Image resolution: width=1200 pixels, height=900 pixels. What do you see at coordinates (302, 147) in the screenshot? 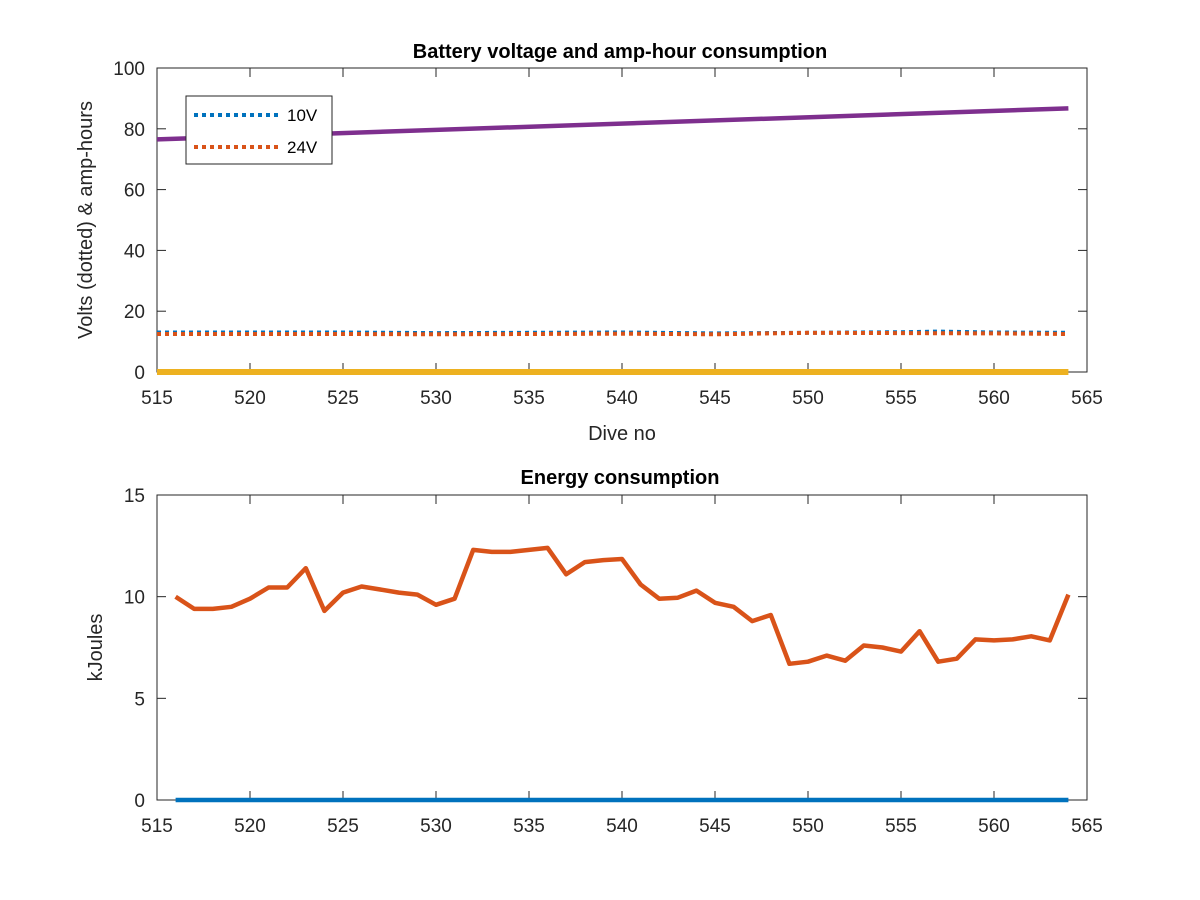
I see `legend-entry-label: 24V` at bounding box center [302, 147].